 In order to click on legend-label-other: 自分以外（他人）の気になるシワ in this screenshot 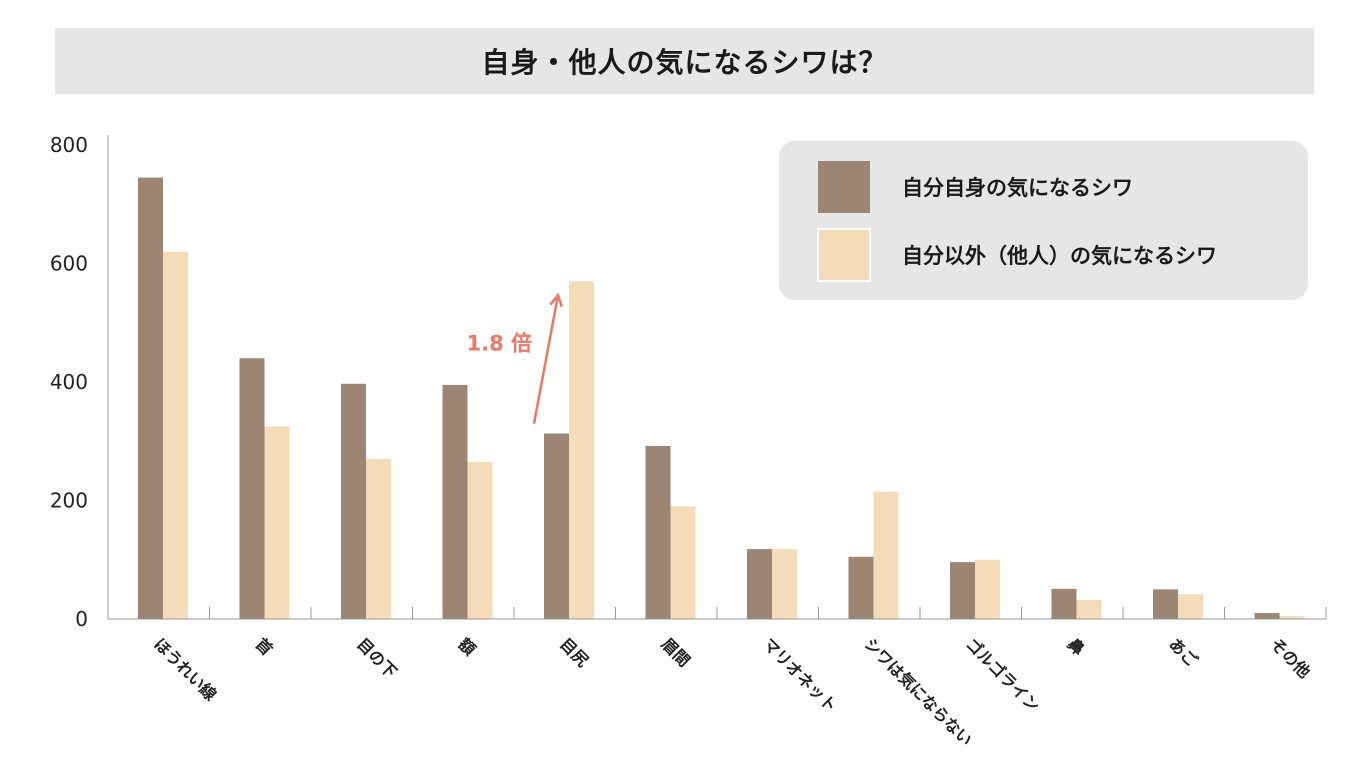, I will do `click(1059, 256)`.